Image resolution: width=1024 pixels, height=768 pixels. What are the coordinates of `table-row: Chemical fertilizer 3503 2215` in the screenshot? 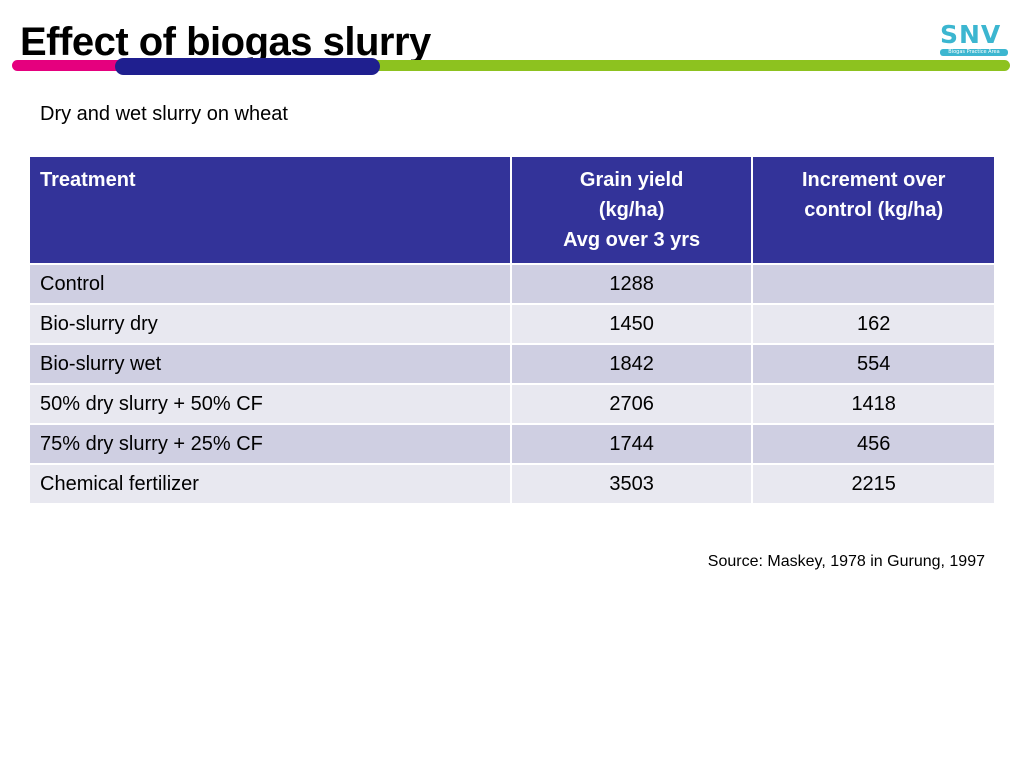 It's located at (512, 484).